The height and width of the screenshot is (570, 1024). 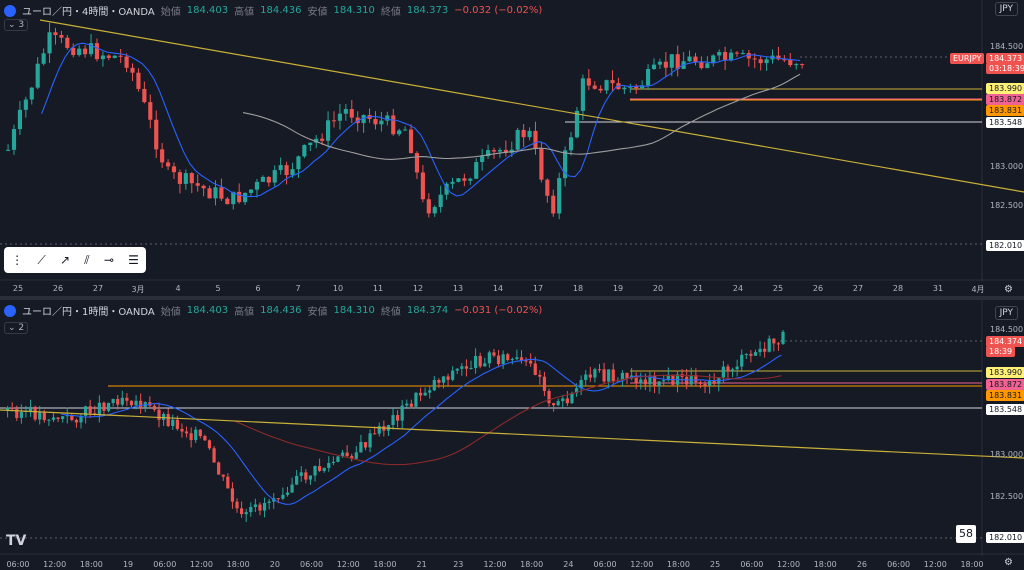 What do you see at coordinates (385, 564) in the screenshot?
I see `time-label: 18:00` at bounding box center [385, 564].